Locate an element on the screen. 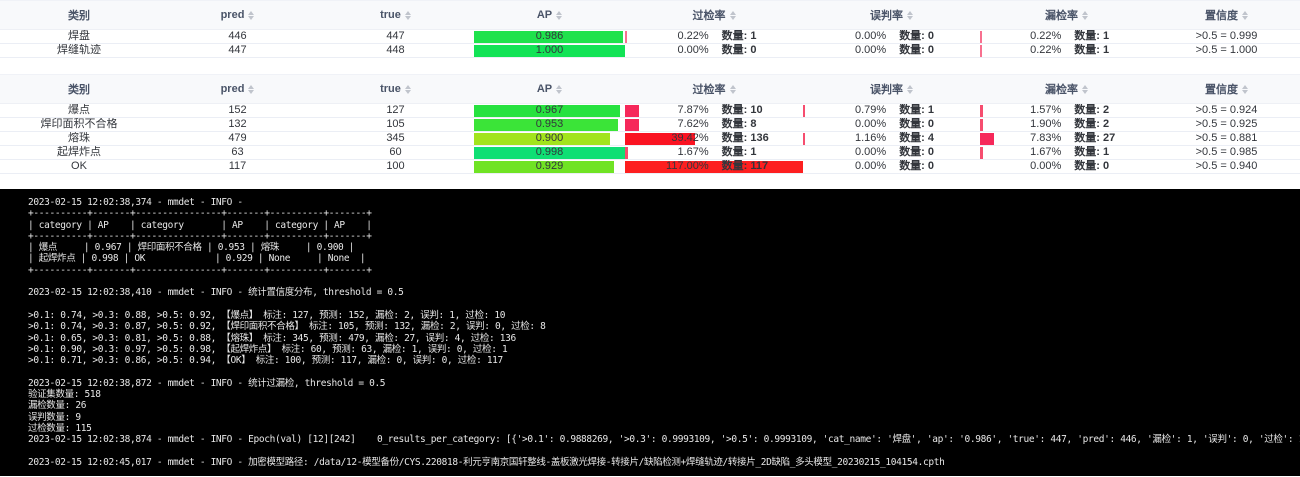 Image resolution: width=1300 pixels, height=477 pixels. miss-rate-value: 0.00% is located at coordinates (1046, 166).